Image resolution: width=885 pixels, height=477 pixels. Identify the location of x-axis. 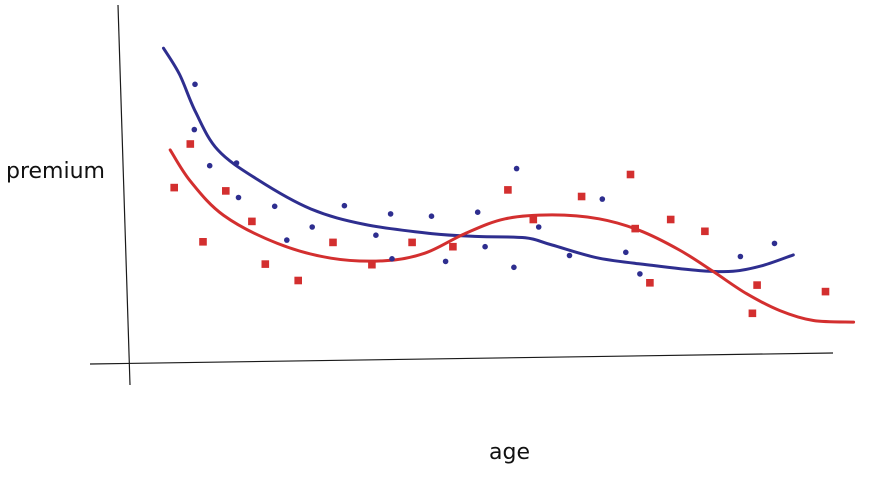
(461, 358).